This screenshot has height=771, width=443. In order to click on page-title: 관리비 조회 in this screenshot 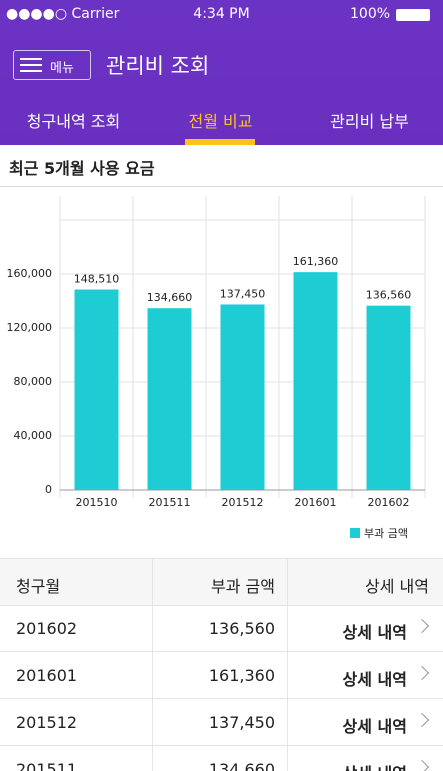, I will do `click(158, 66)`.